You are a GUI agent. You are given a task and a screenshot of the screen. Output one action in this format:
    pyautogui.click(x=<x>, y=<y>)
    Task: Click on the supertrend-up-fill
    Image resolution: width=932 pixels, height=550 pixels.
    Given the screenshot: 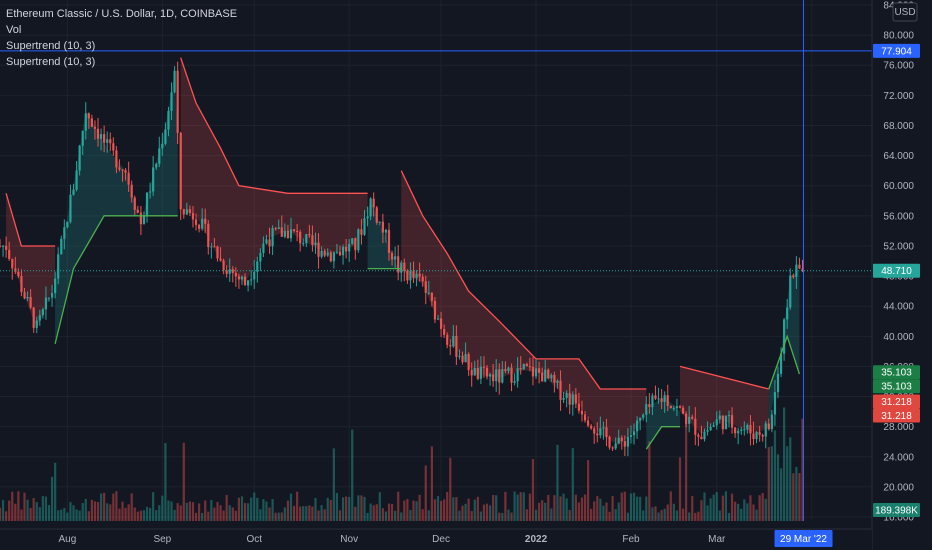 What is the action you would take?
    pyautogui.click(x=784, y=348)
    